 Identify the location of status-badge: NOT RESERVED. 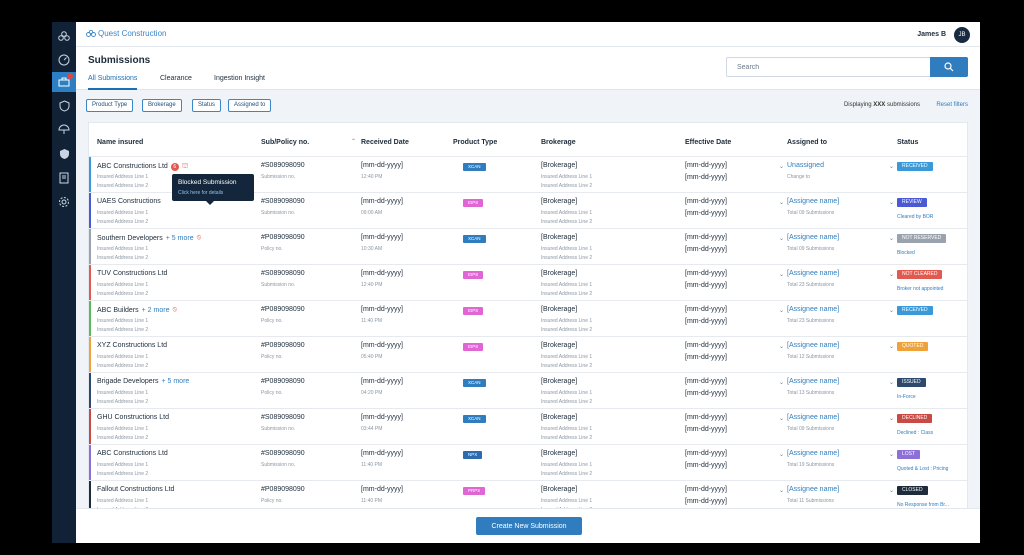
(922, 238).